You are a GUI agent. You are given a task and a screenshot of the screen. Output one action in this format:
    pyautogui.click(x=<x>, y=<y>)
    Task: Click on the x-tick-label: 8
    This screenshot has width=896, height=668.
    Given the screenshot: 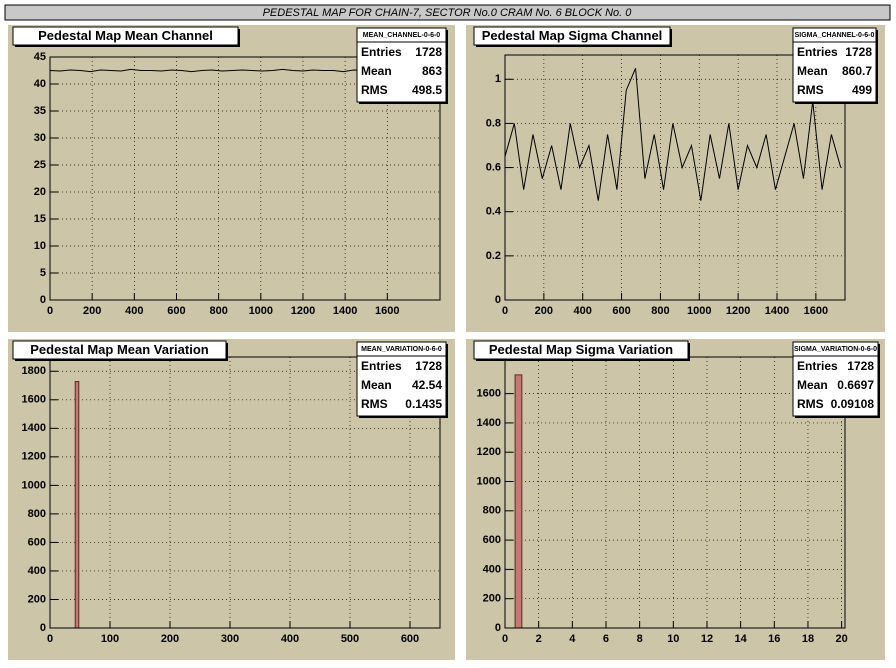 What is the action you would take?
    pyautogui.click(x=640, y=639)
    